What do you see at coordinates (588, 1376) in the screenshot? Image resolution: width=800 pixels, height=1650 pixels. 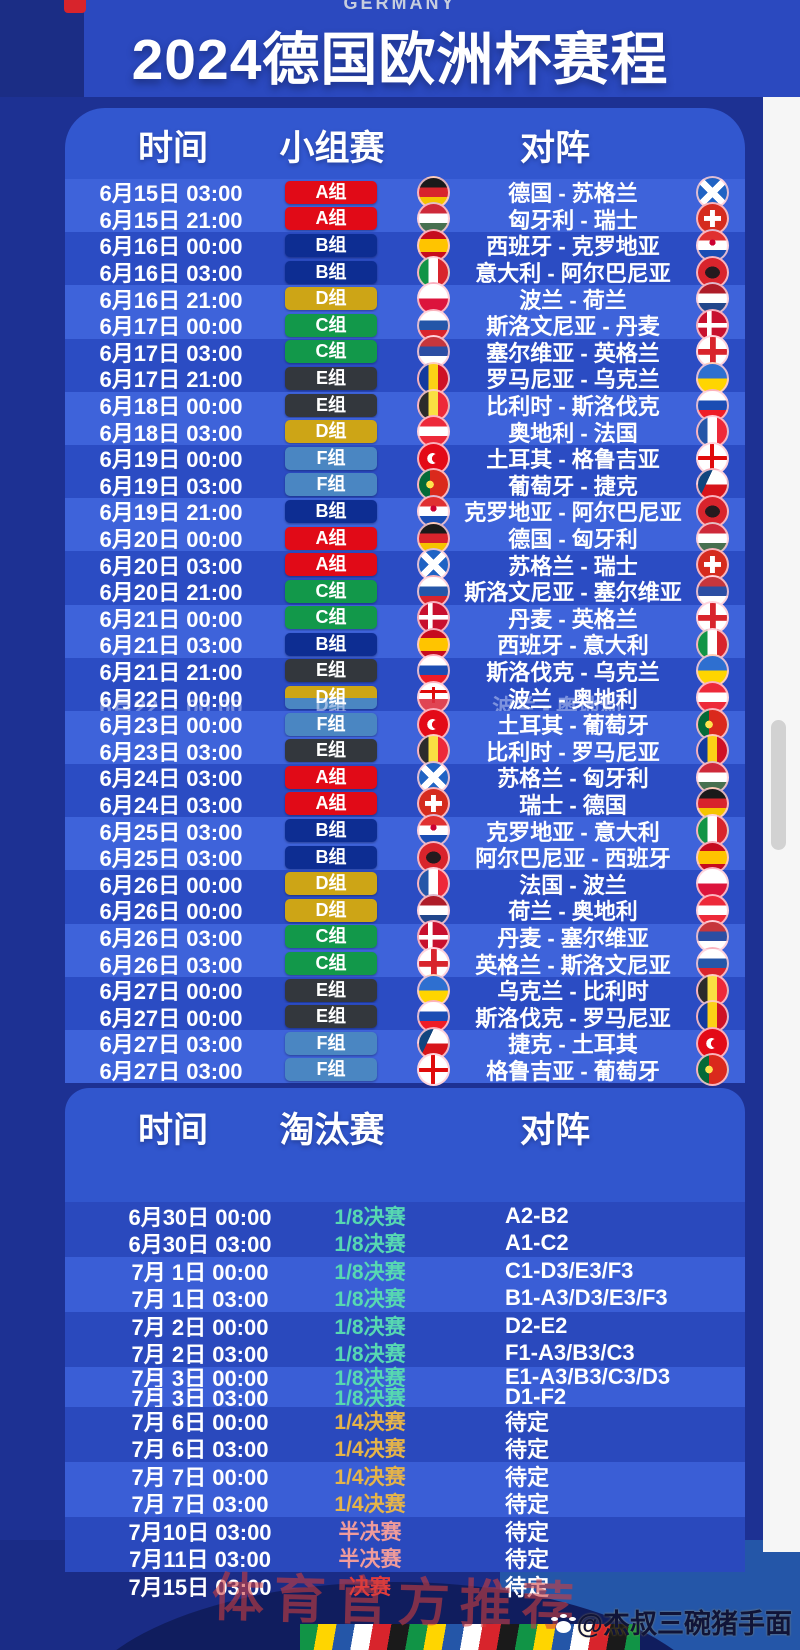 I see `knockout-result: E1-A3/B3/C3/D3` at bounding box center [588, 1376].